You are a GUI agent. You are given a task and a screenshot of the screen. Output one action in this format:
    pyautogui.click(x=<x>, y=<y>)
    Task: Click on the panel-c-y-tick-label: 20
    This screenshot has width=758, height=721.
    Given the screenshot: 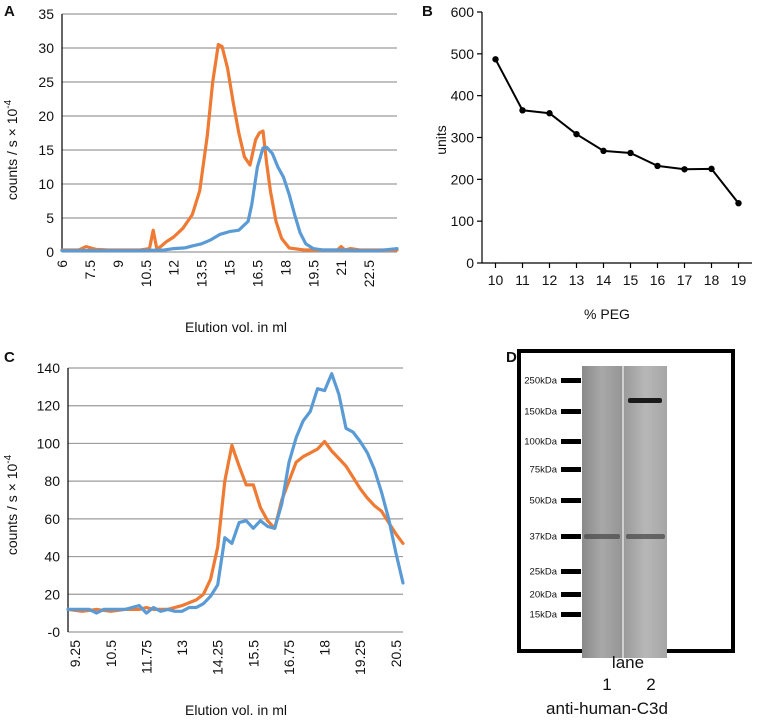 What is the action you would take?
    pyautogui.click(x=52, y=594)
    